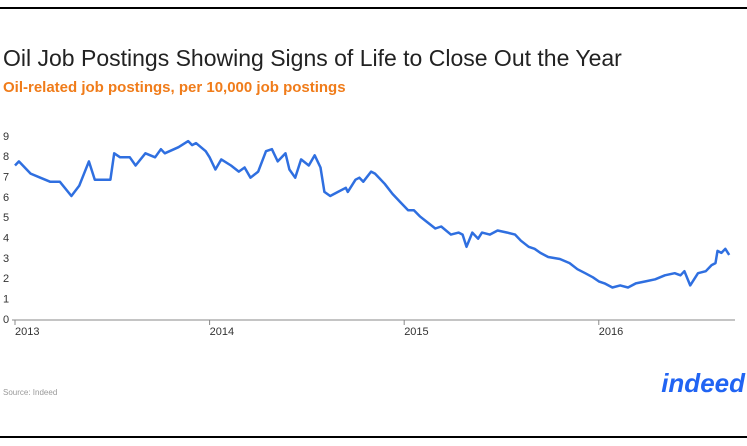 The image size is (747, 446). What do you see at coordinates (6, 239) in the screenshot?
I see `y-tick-label: 4` at bounding box center [6, 239].